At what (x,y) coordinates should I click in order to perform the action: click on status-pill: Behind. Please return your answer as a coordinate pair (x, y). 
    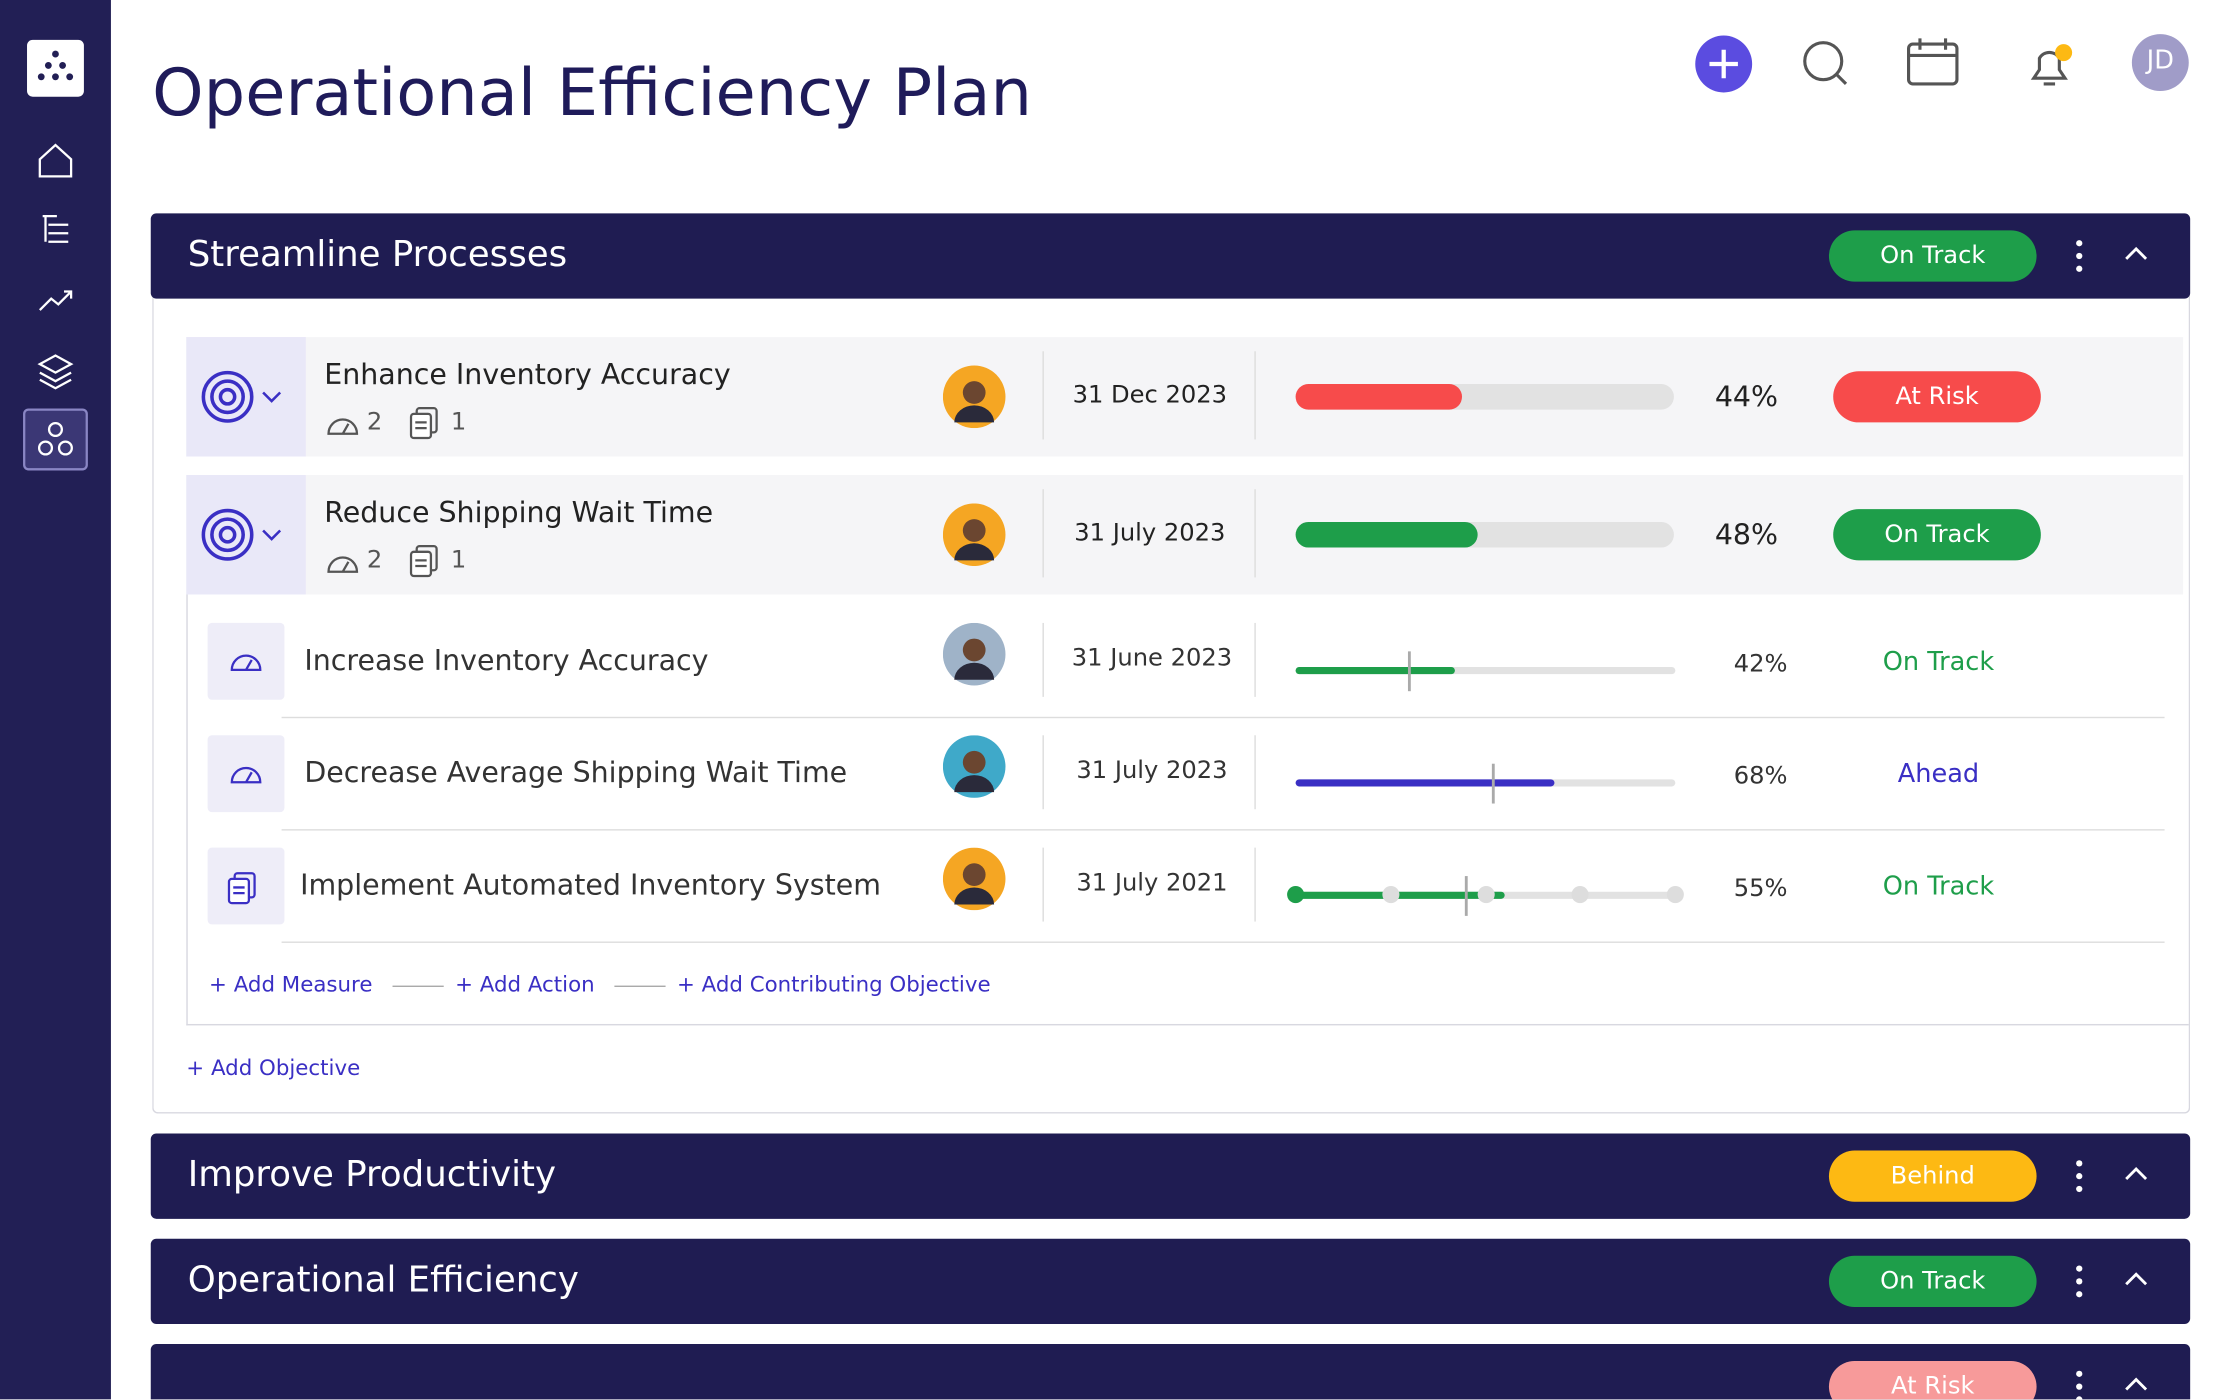
    Looking at the image, I should click on (1932, 1176).